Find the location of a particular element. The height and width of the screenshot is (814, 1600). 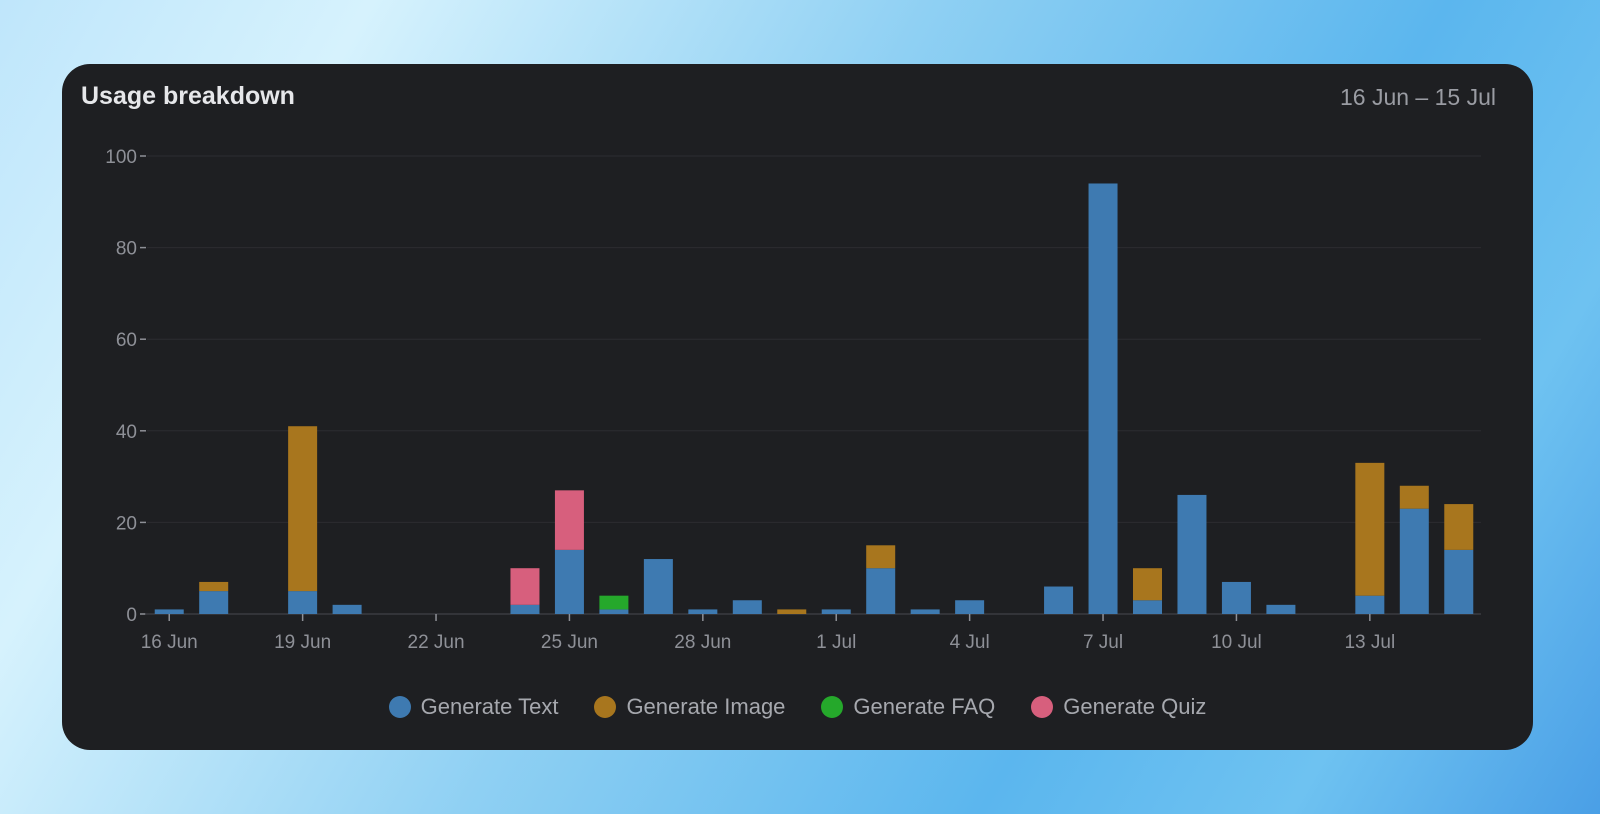

x-tick-label: 22 Jun is located at coordinates (436, 642).